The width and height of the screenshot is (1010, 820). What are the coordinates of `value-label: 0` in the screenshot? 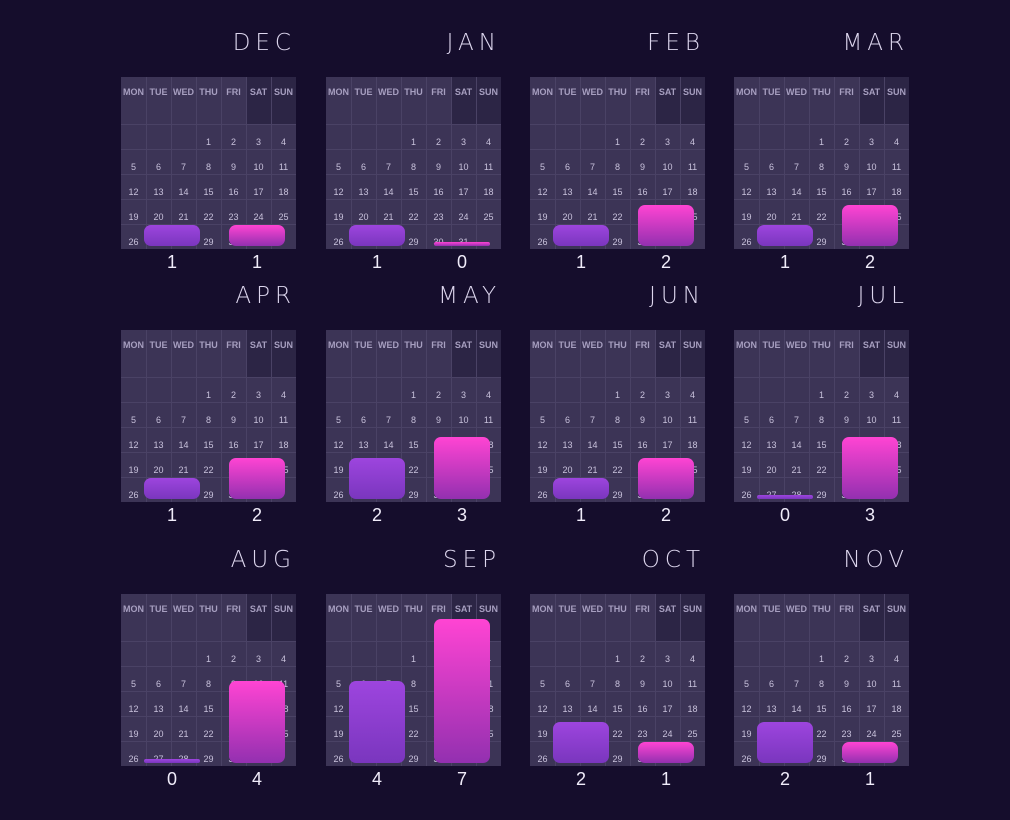 It's located at (171, 779).